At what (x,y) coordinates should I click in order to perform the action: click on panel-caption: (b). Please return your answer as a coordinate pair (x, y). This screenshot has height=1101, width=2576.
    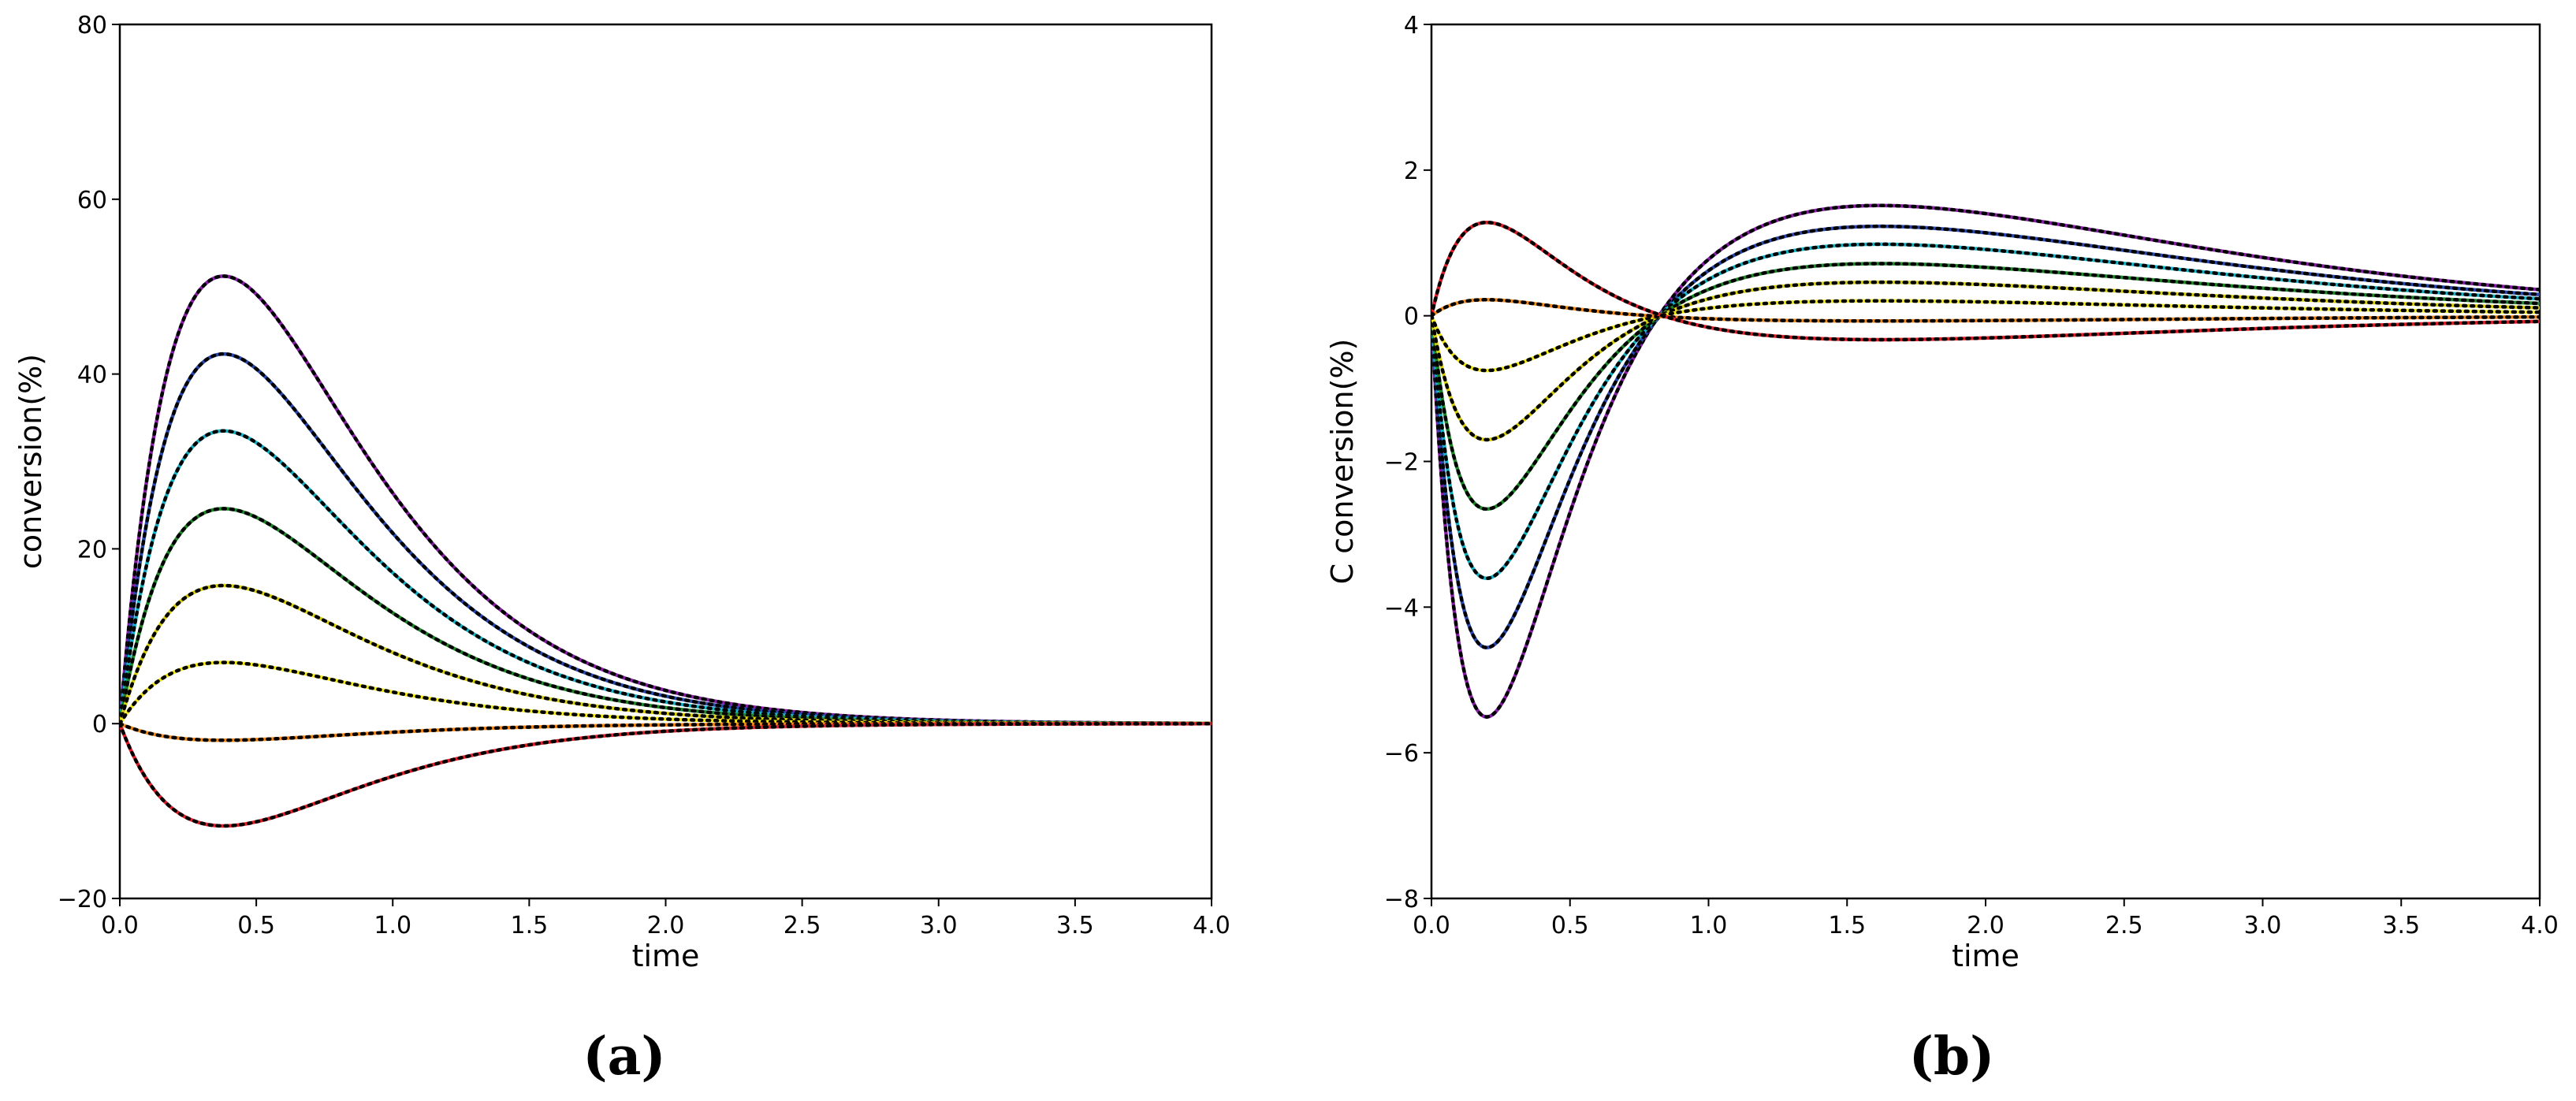
    Looking at the image, I should click on (1952, 1056).